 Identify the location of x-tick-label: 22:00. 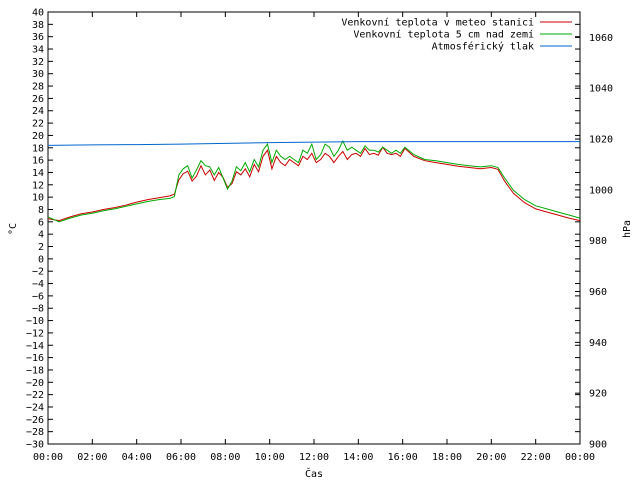
(536, 457).